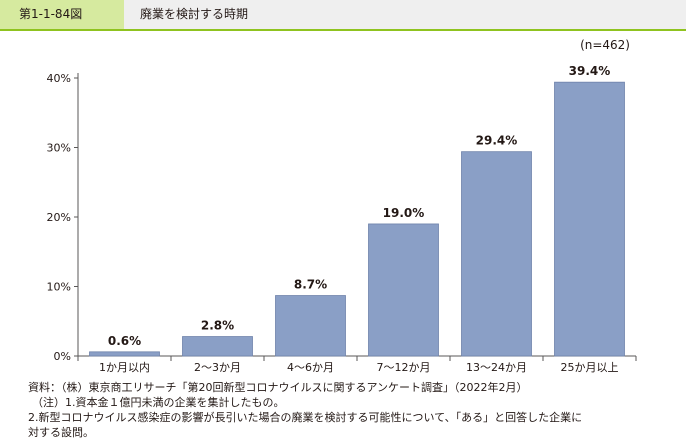  Describe the element at coordinates (310, 285) in the screenshot. I see `data-label: 8.7%` at that location.